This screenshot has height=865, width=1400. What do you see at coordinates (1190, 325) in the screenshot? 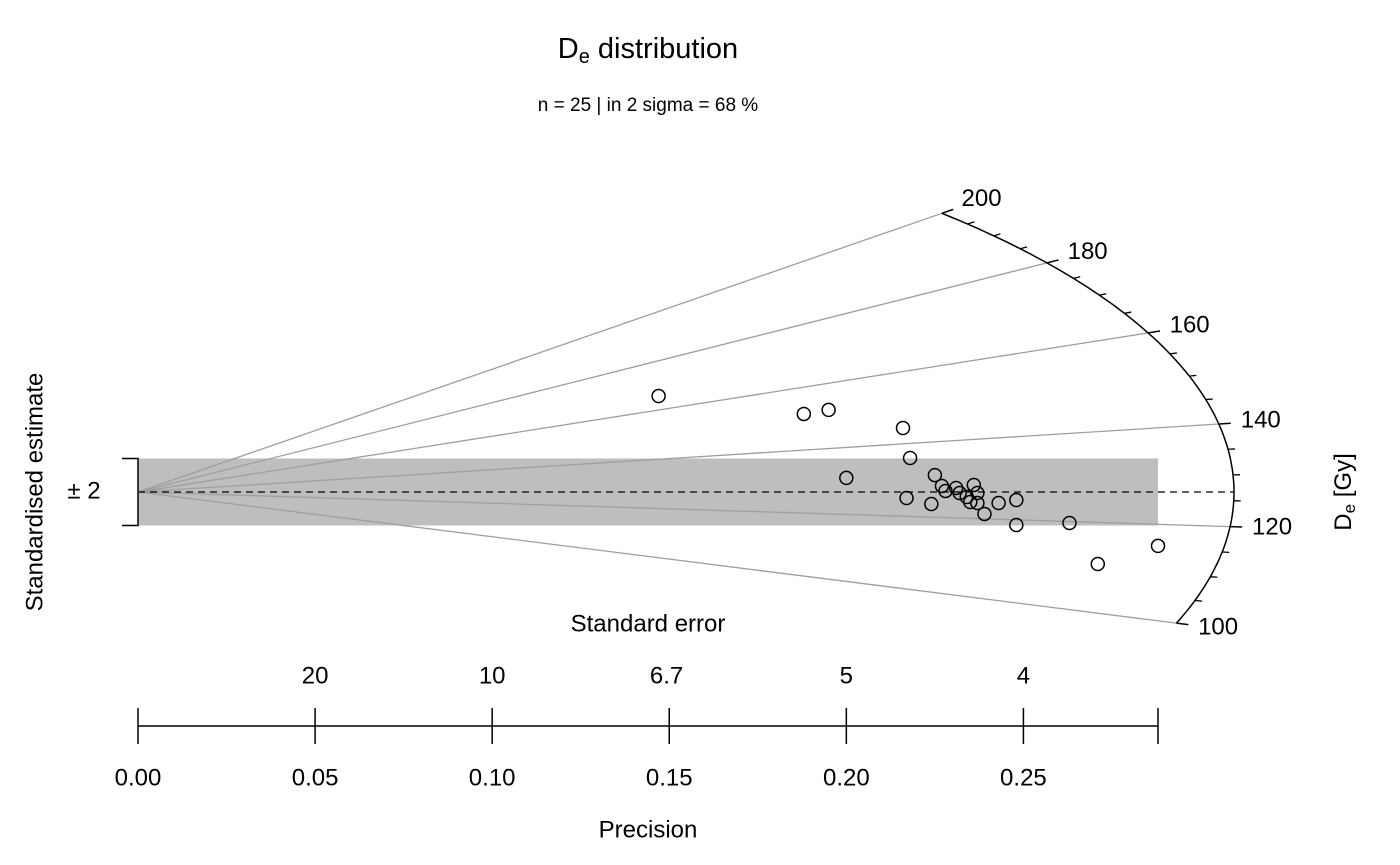
I see `z-tick-label: 160` at bounding box center [1190, 325].